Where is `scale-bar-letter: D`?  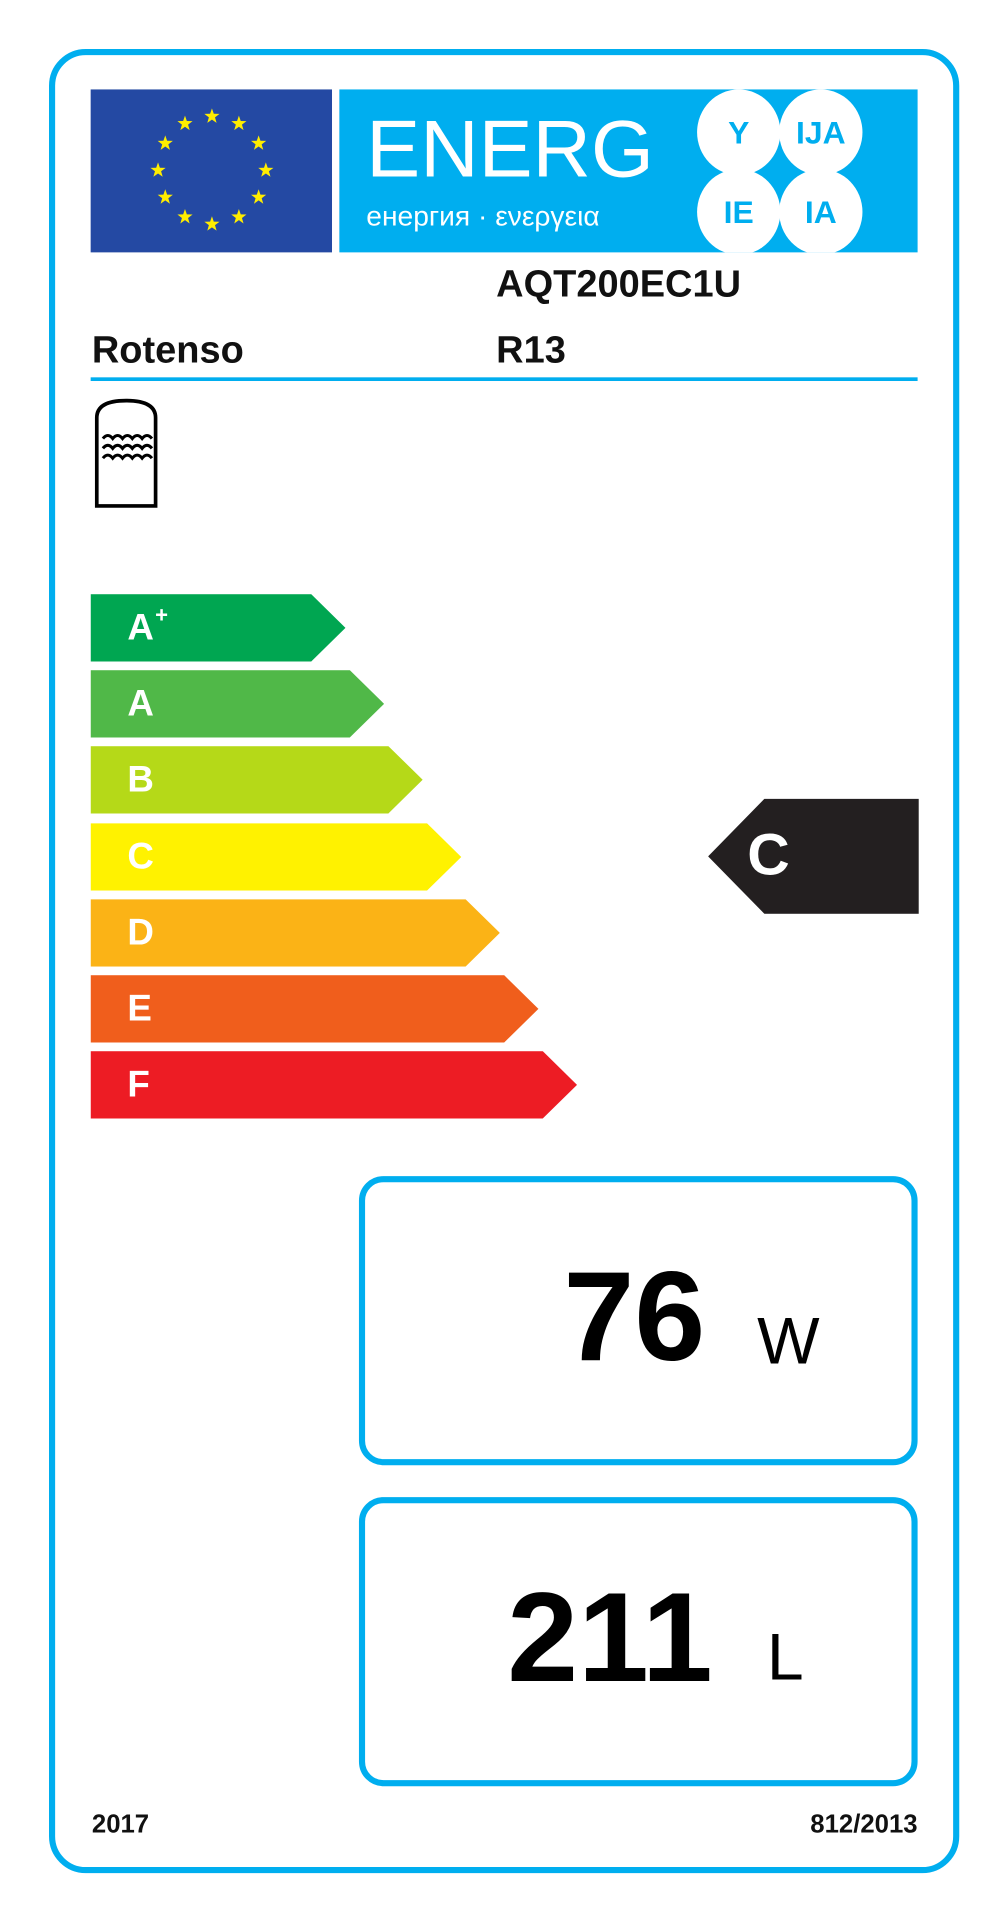
scale-bar-letter: D is located at coordinates (140, 932).